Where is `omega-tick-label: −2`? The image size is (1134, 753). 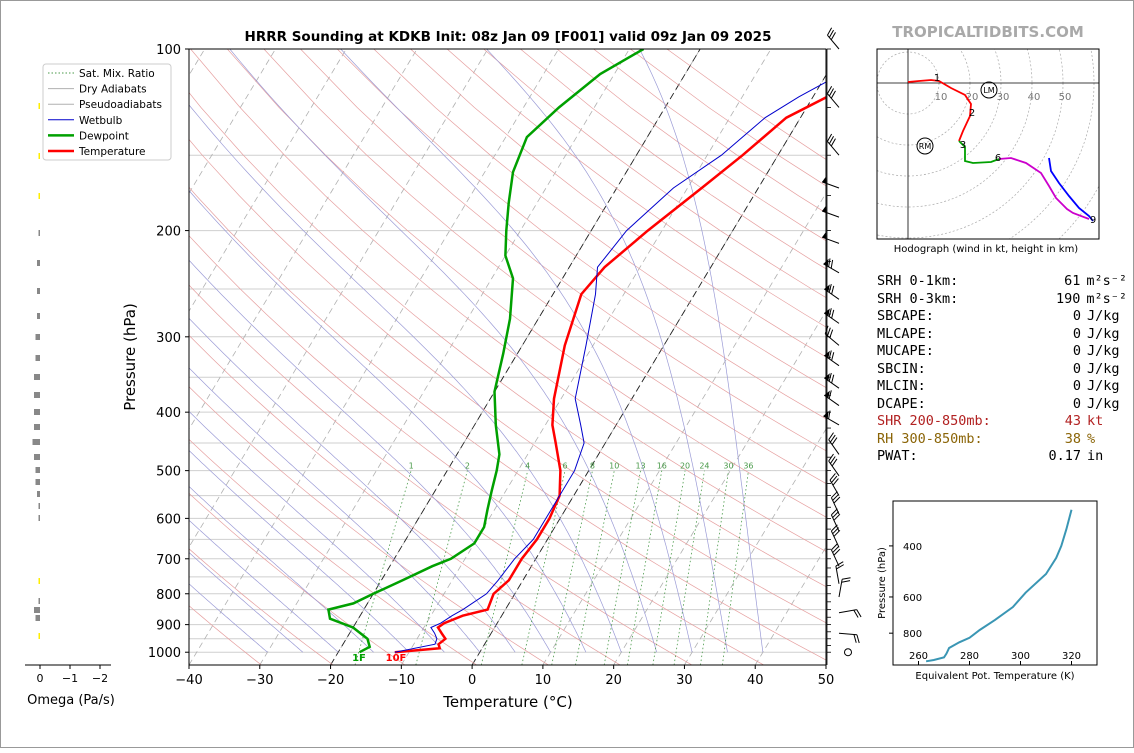
omega-tick-label: −2 is located at coordinates (100, 678).